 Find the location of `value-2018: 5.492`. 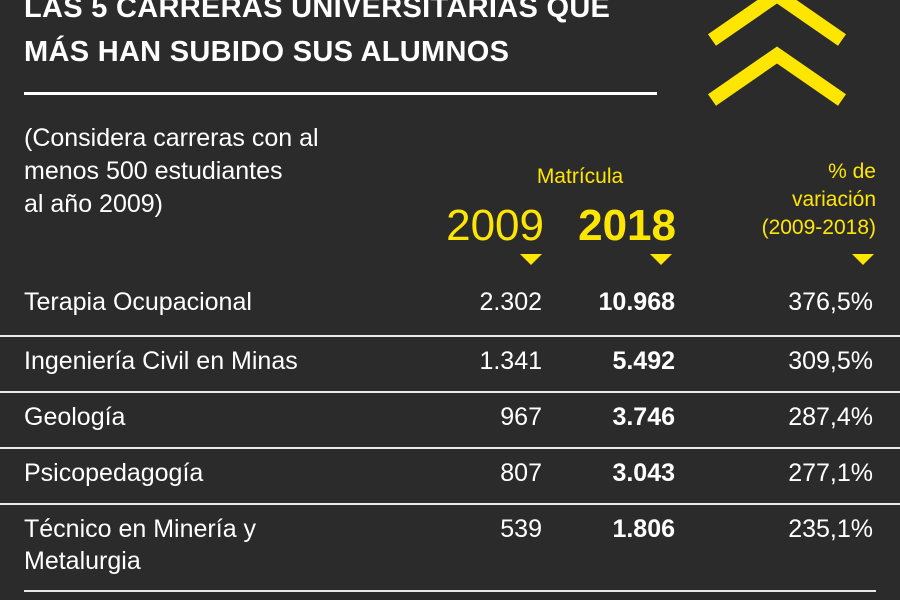

value-2018: 5.492 is located at coordinates (643, 361).